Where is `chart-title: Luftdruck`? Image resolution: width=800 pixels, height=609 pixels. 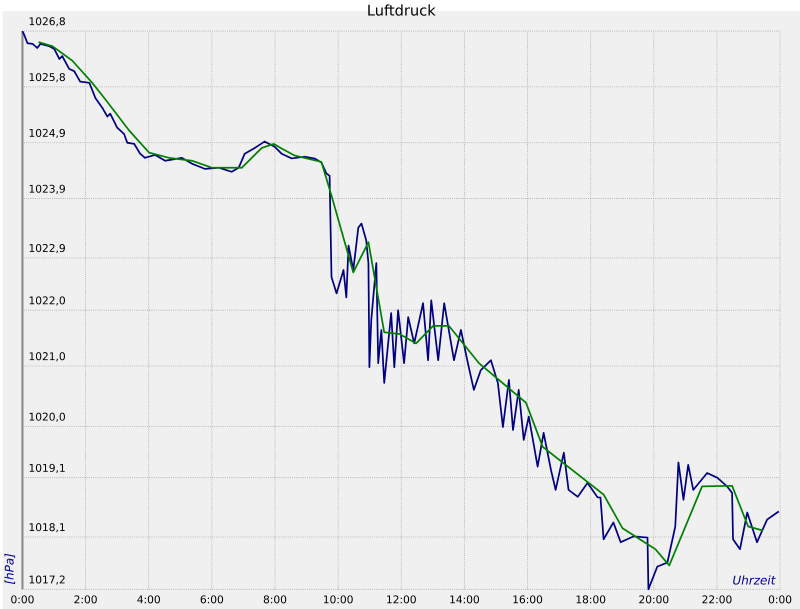
chart-title: Luftdruck is located at coordinates (402, 10).